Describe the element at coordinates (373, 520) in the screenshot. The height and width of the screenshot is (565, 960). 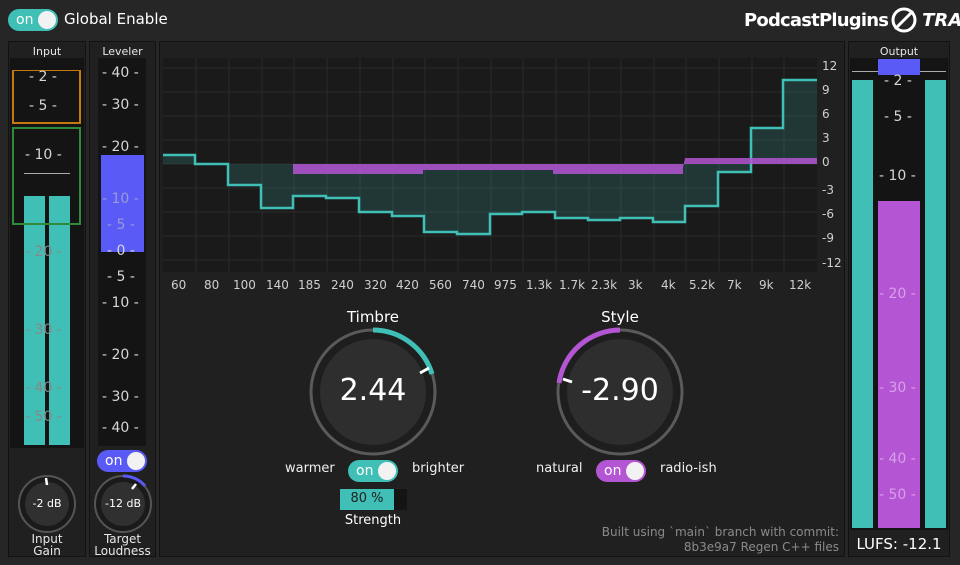
I see `strength-label: Strength` at that location.